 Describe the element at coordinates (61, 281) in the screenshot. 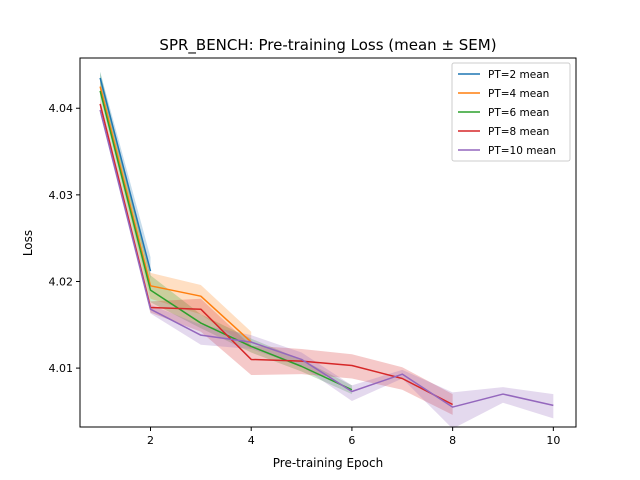

I see `y-tick-label: 4.02` at that location.